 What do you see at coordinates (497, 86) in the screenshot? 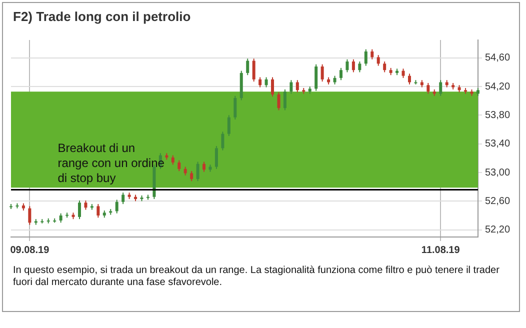
I see `y-tick-label: 54,20` at bounding box center [497, 86].